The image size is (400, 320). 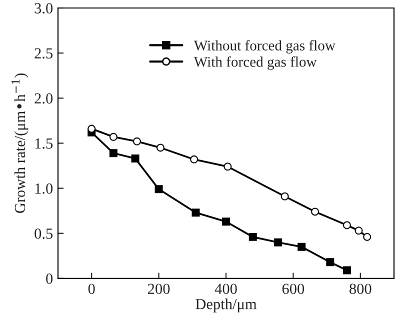 What do you see at coordinates (43, 8) in the screenshot?
I see `y-tick-label: 3.0` at bounding box center [43, 8].